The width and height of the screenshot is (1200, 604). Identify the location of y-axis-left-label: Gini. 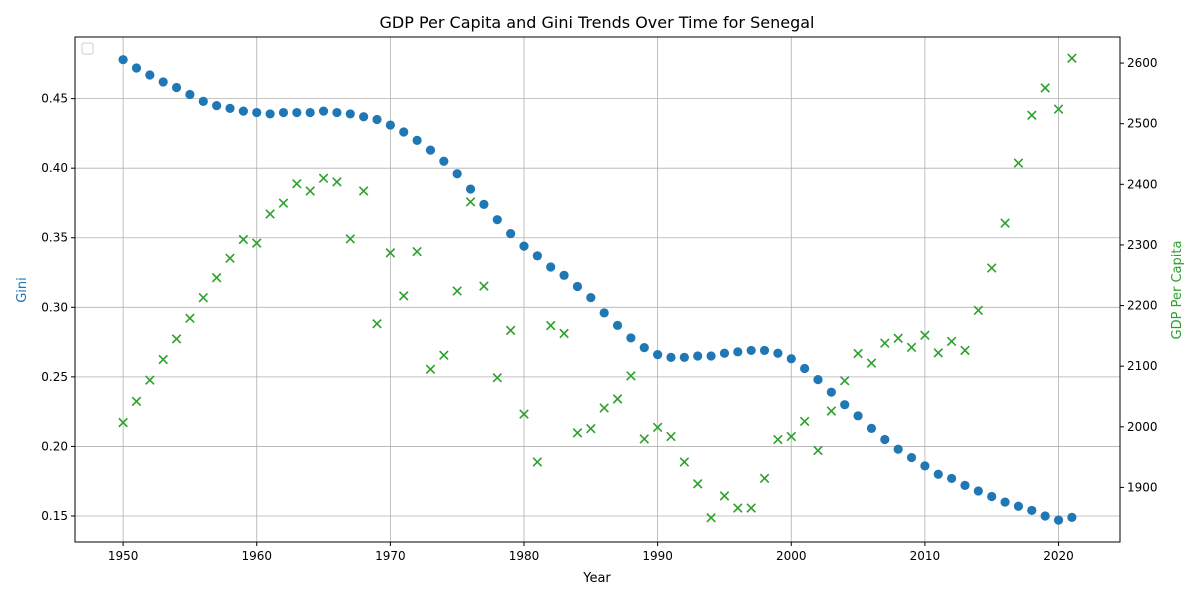
(22, 290).